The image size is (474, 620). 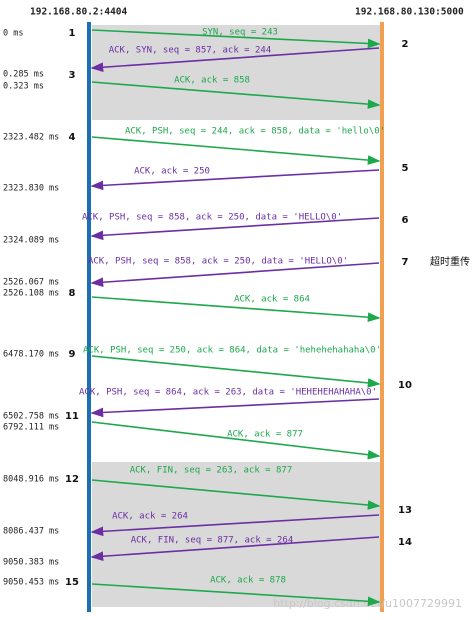 I want to click on step-number: 8, so click(x=72, y=293).